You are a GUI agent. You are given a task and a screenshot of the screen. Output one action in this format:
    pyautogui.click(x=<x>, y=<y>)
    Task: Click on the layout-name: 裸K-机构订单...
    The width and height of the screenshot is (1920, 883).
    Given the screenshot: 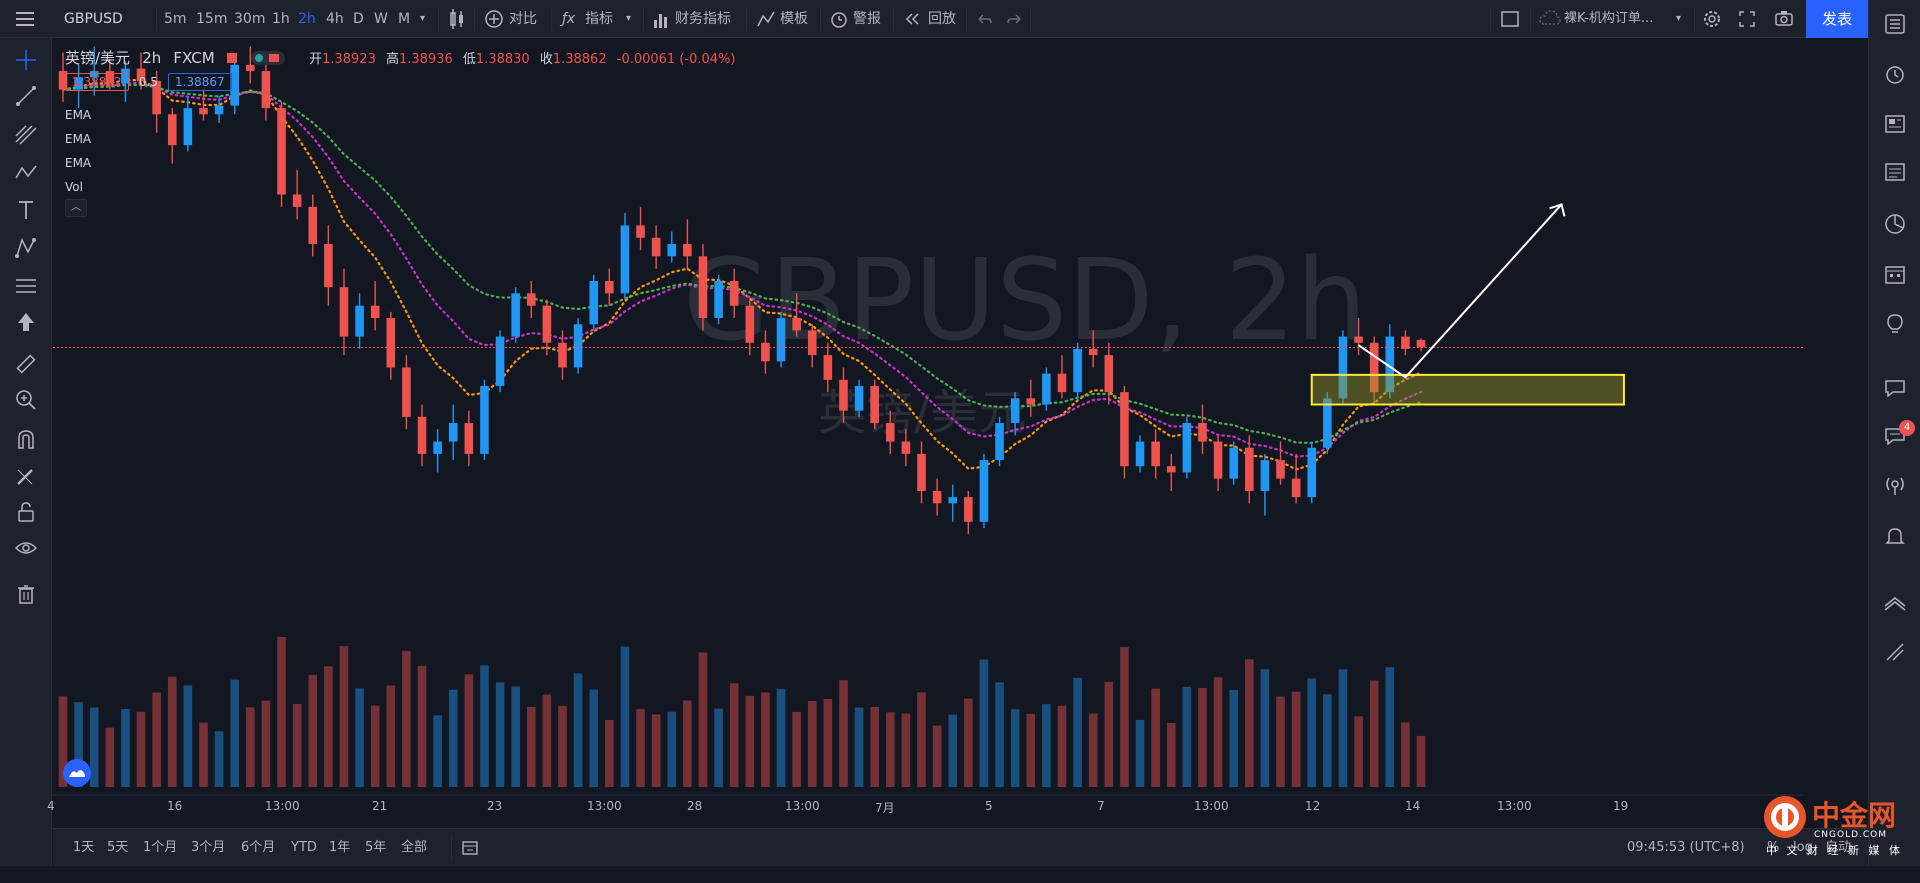 What is the action you would take?
    pyautogui.click(x=1609, y=18)
    